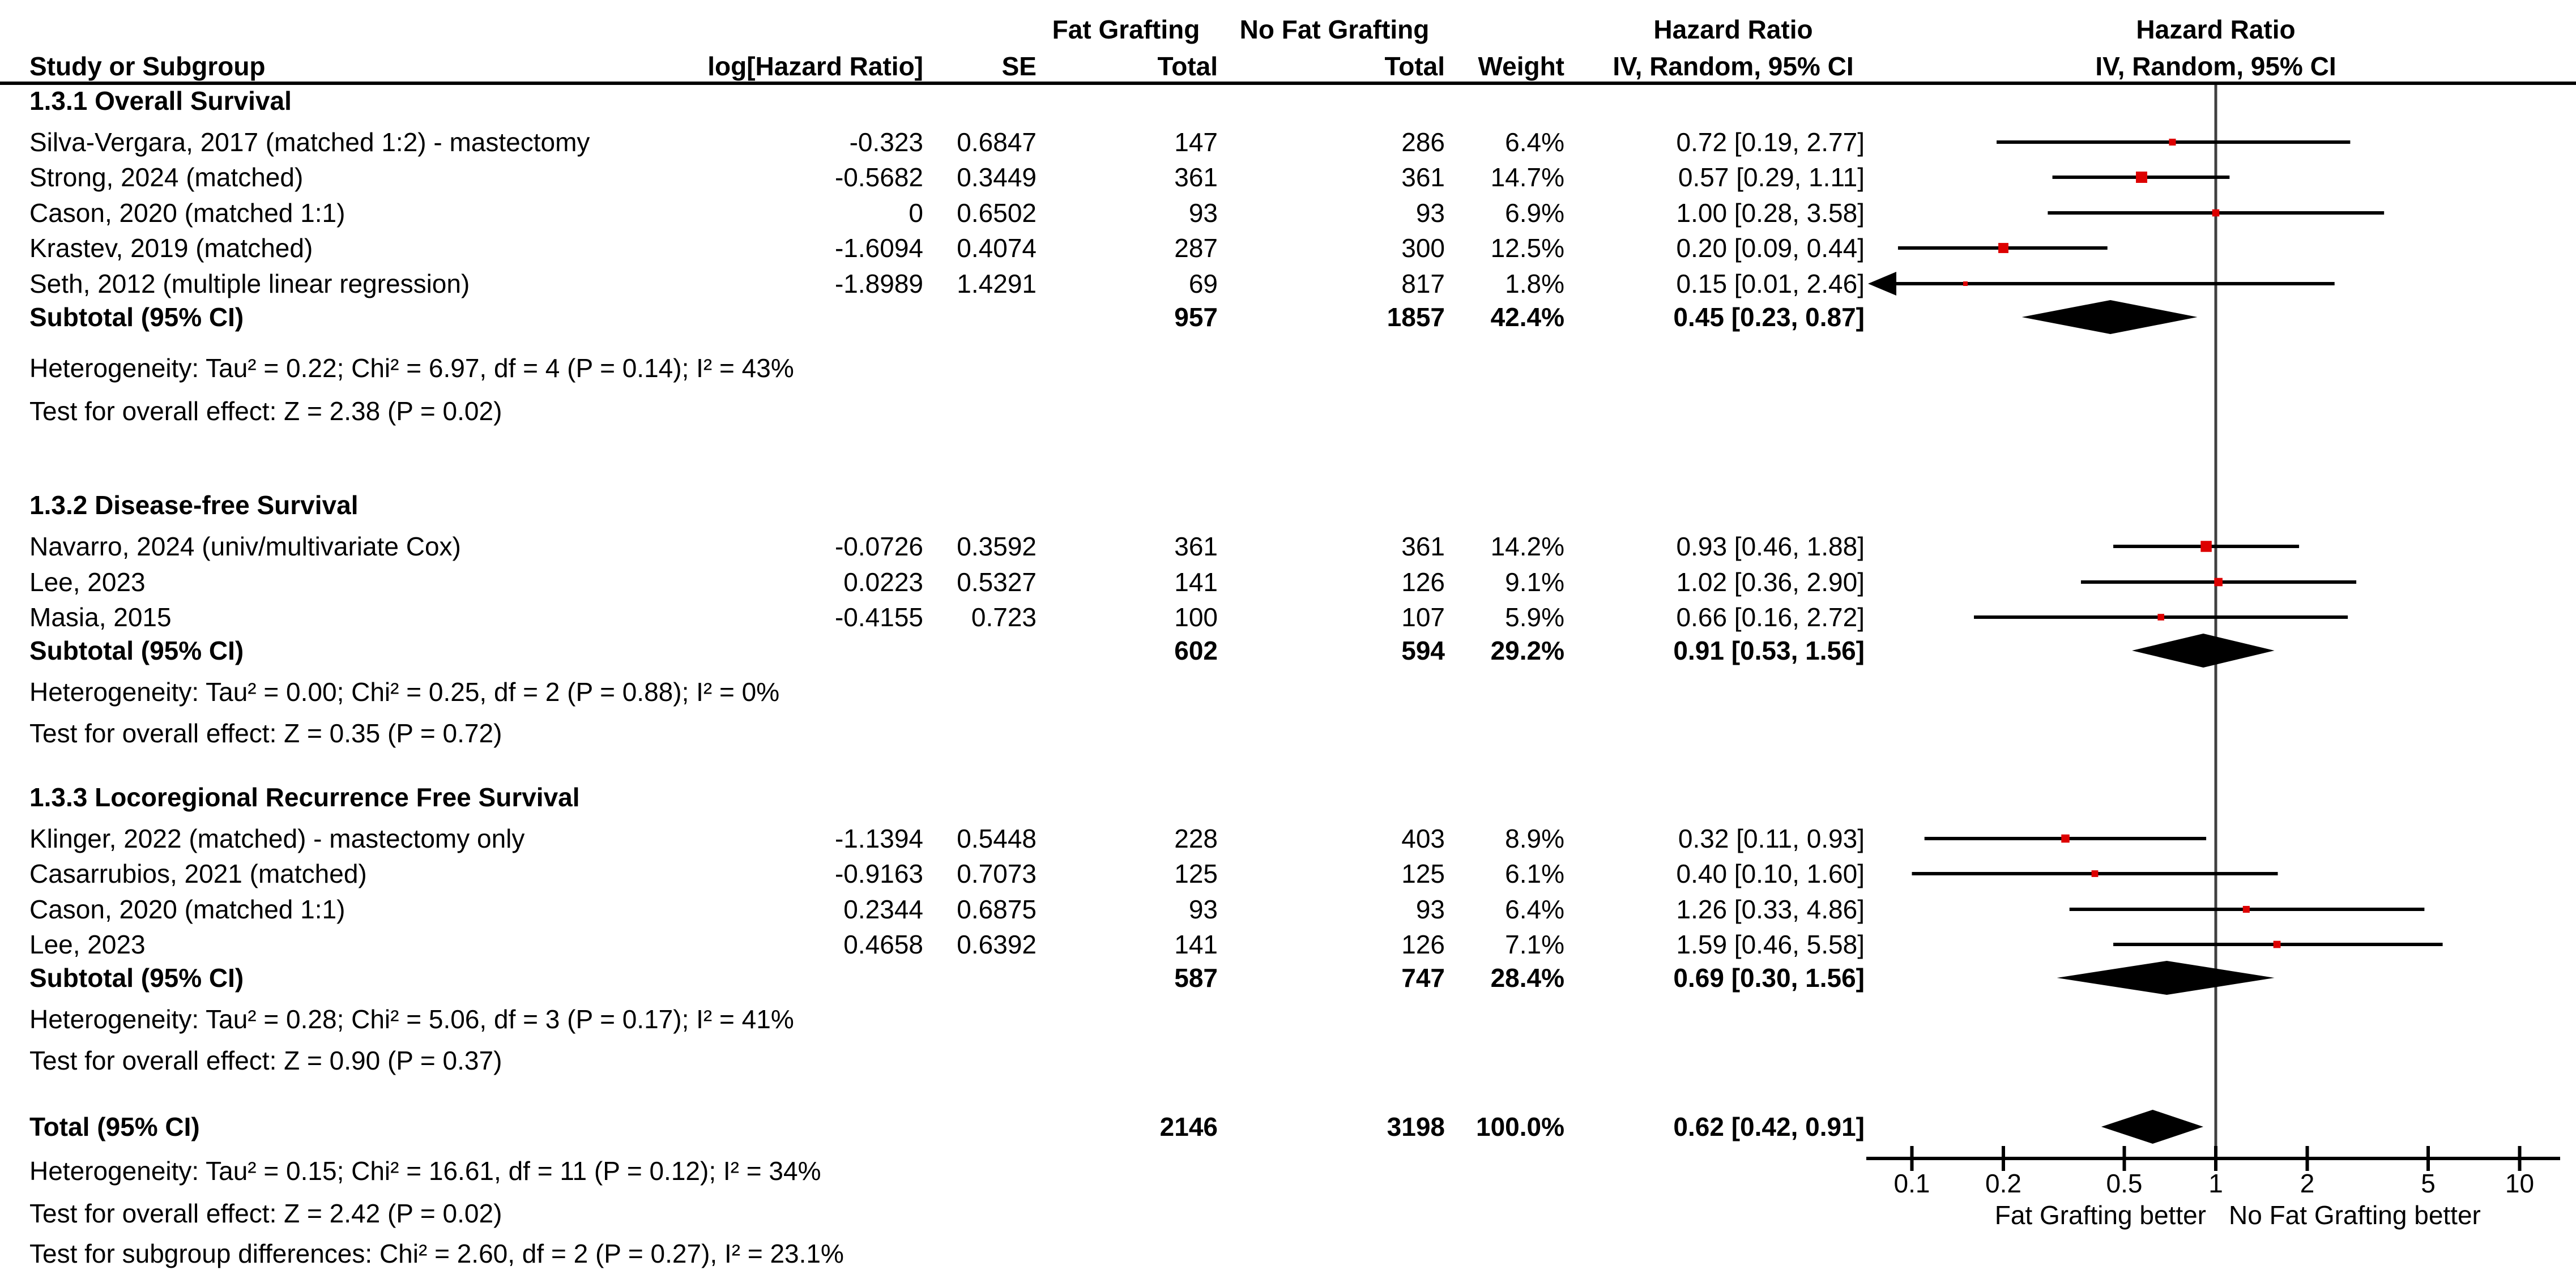 This screenshot has height=1270, width=2576. Describe the element at coordinates (1770, 582) in the screenshot. I see `study-hr-ci-text: 1.02 [0.36, 2.90]` at that location.